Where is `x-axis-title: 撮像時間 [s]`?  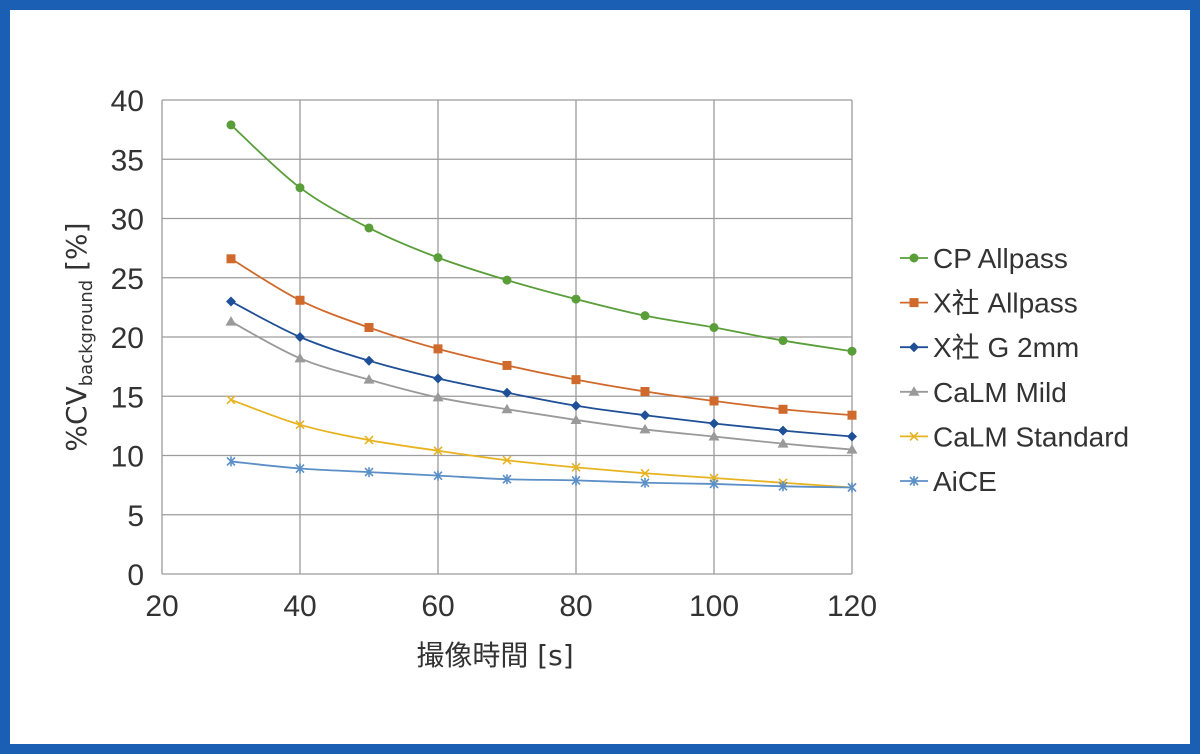
x-axis-title: 撮像時間 [s] is located at coordinates (494, 655).